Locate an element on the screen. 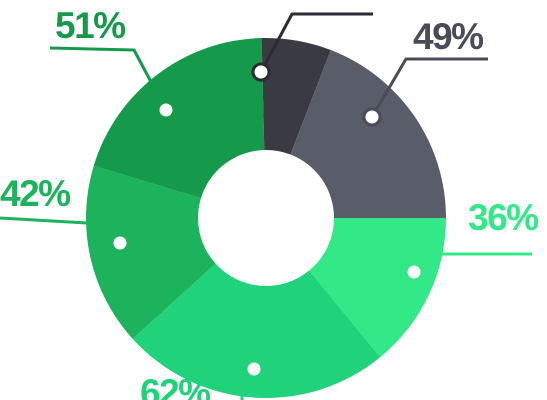  label-49: 49% is located at coordinates (448, 36).